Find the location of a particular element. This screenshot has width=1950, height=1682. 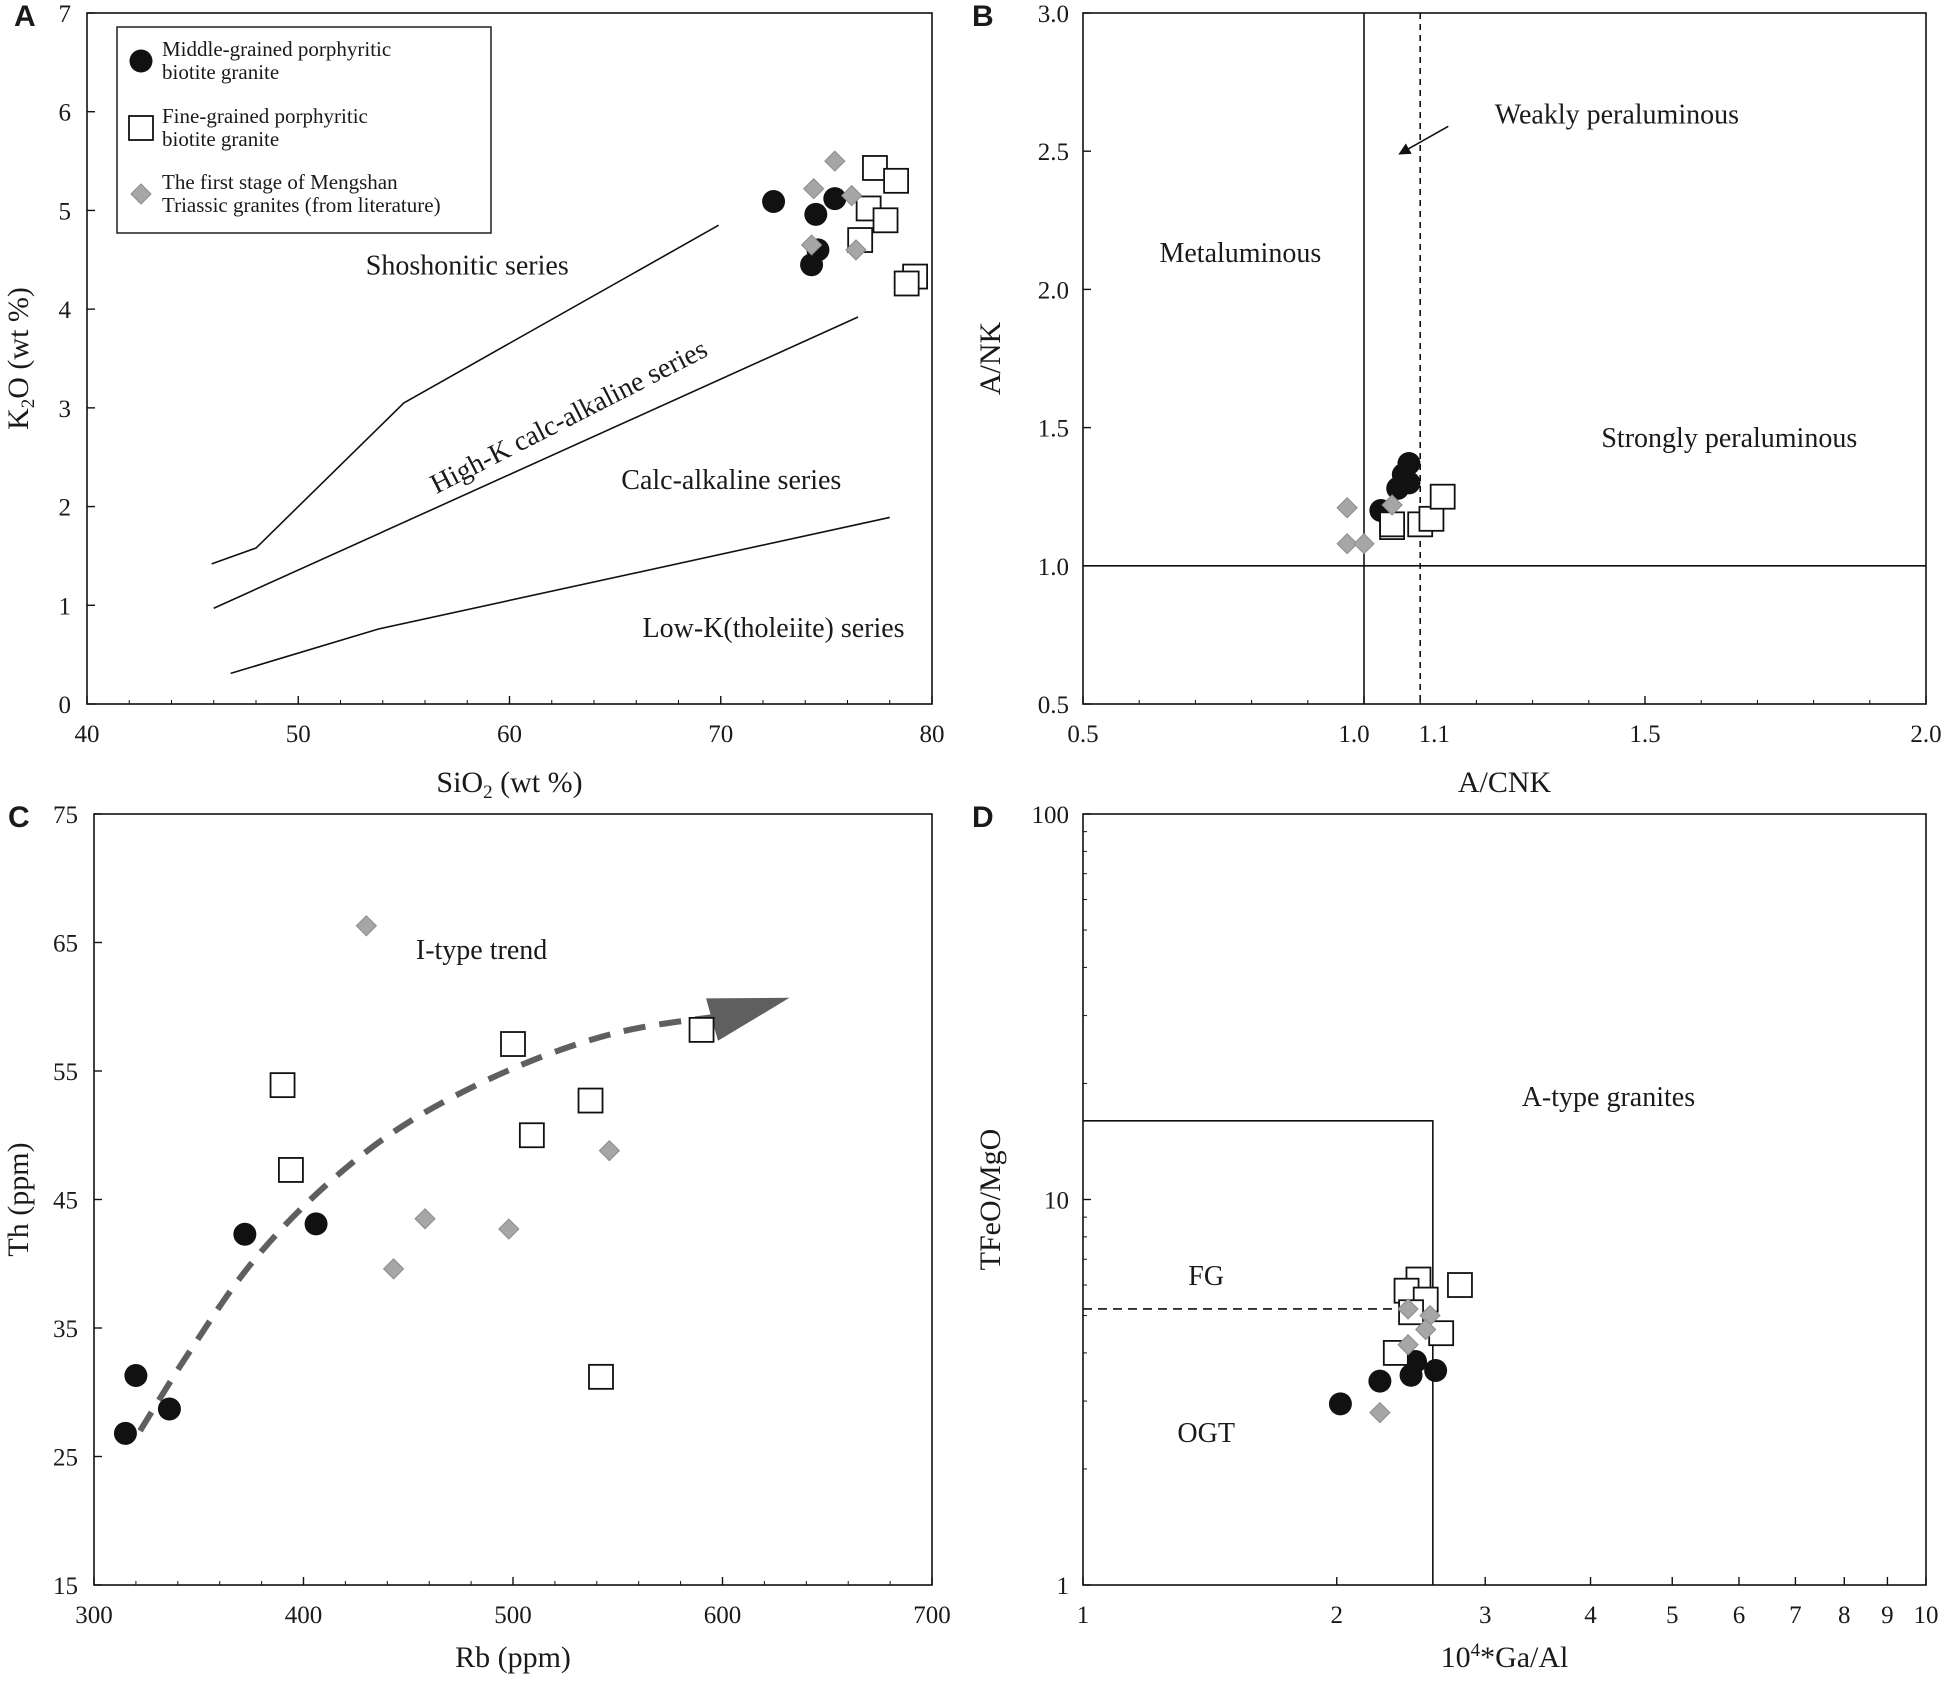

x-tick-label: 10 is located at coordinates (1926, 1615).